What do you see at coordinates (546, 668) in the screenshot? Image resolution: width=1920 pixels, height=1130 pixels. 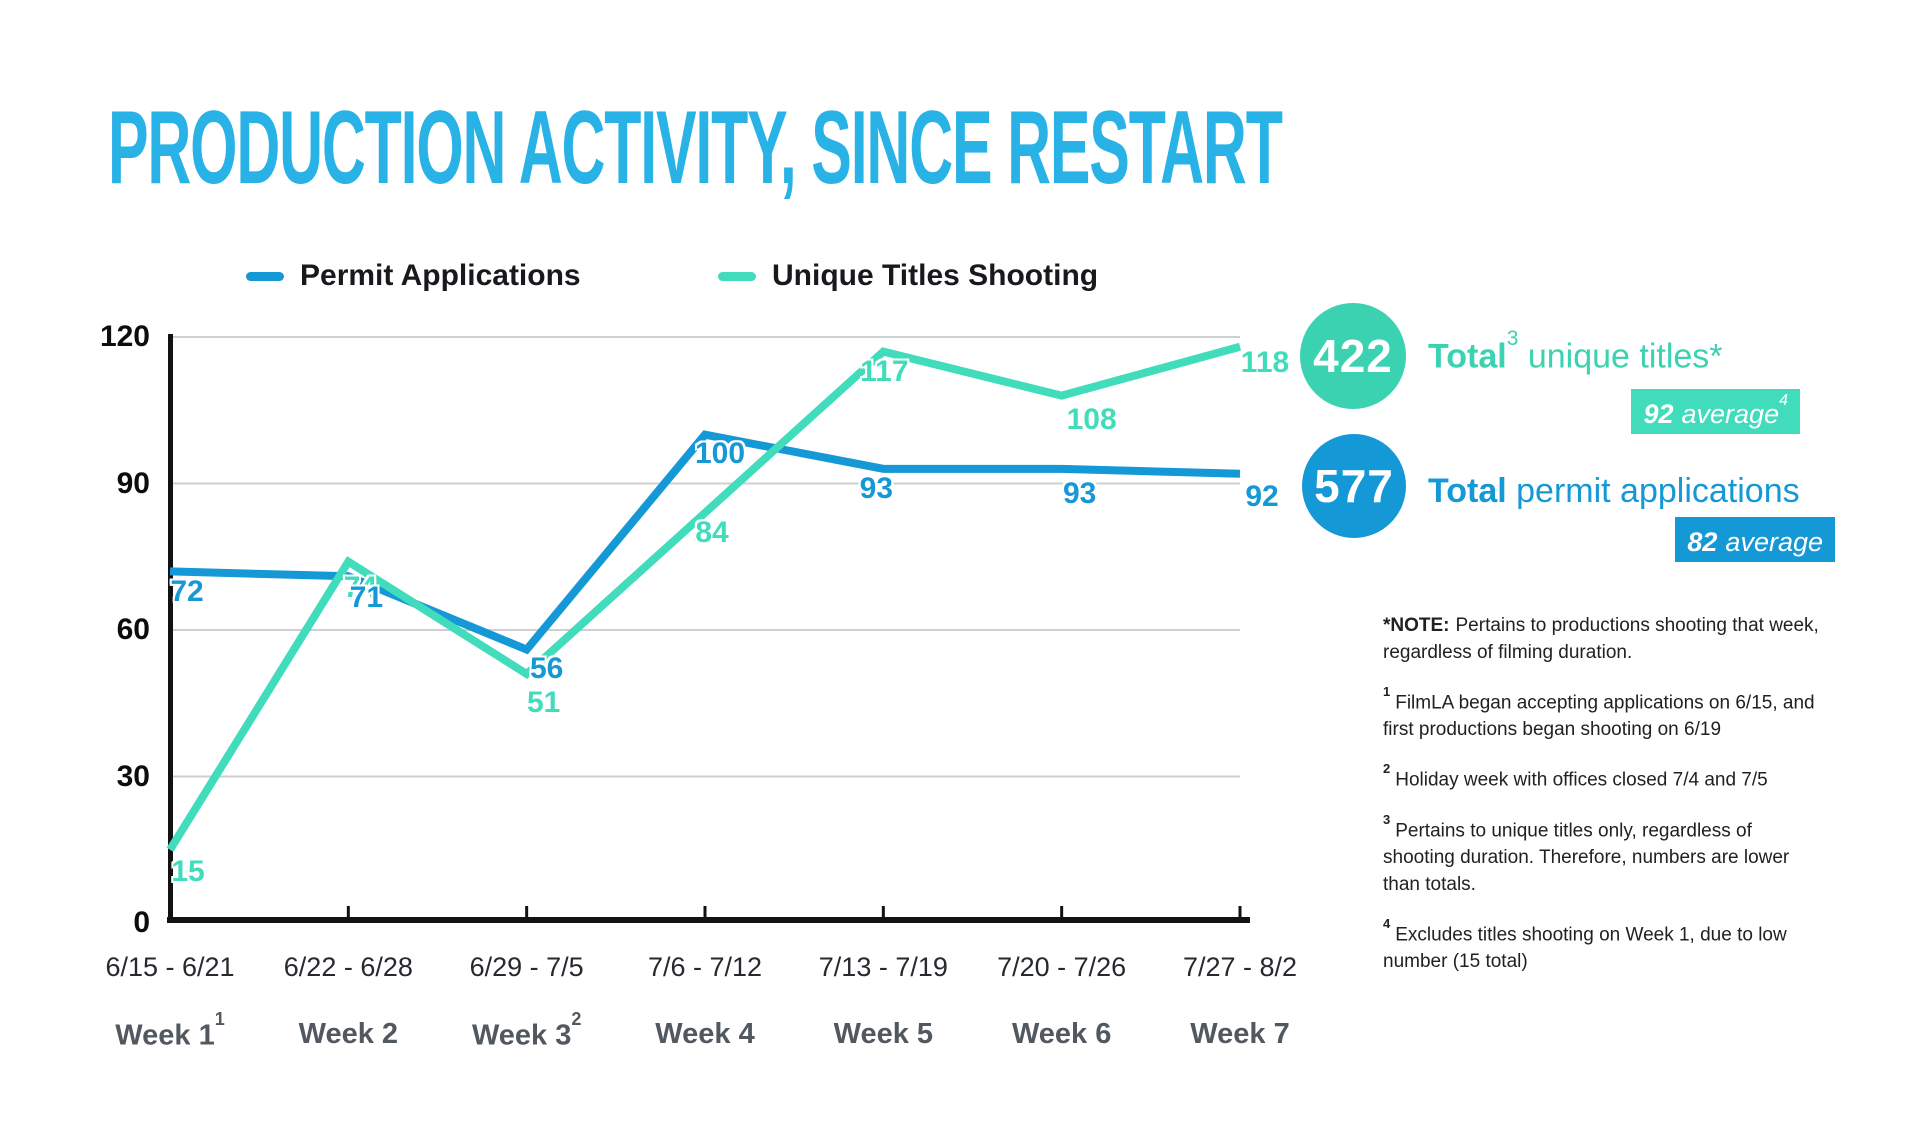 I see `data-point-label-permit-applications: 56` at bounding box center [546, 668].